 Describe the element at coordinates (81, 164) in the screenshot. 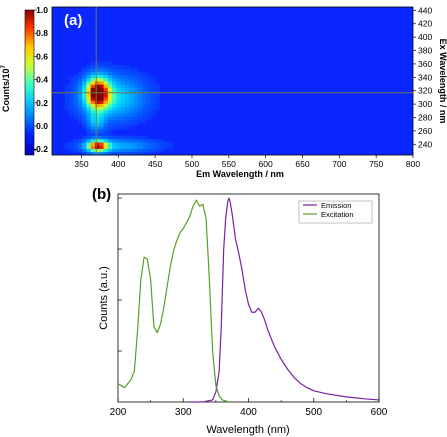

I see `heatmap-x-tick-label: 350` at that location.